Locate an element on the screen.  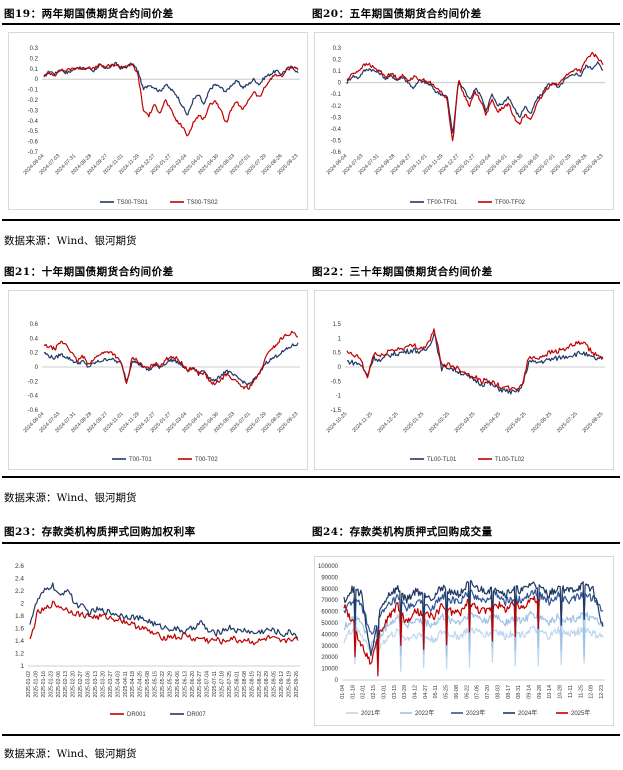
x-tick-label: 07-20 is located at coordinates (488, 692).